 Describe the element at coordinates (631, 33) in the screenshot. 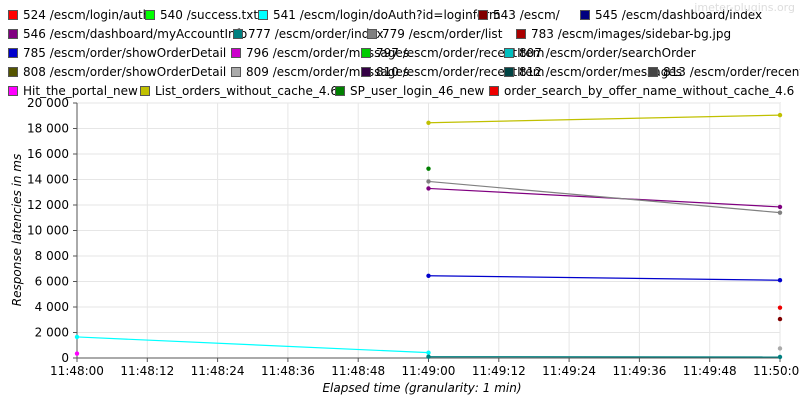

I see `legend-label: 783 /escm/images/sidebar-bg.jpg` at that location.